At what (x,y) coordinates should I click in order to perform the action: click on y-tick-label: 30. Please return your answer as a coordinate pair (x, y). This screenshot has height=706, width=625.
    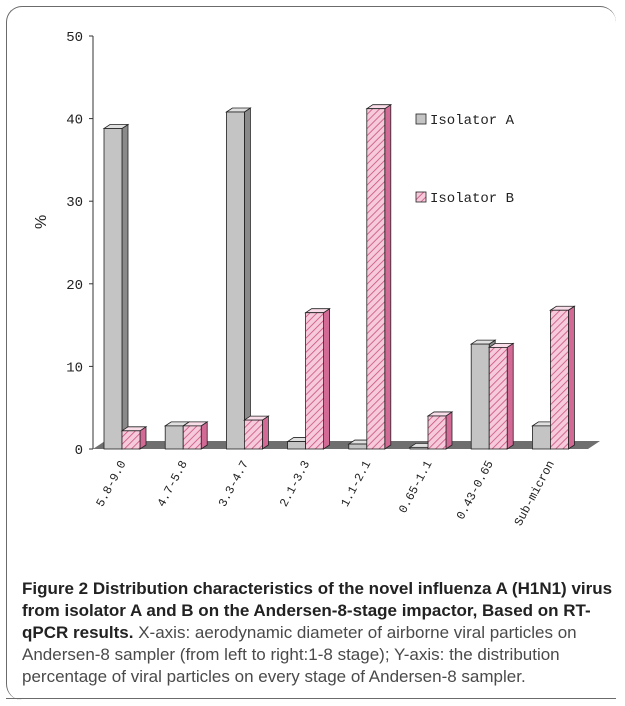
    Looking at the image, I should click on (74, 203).